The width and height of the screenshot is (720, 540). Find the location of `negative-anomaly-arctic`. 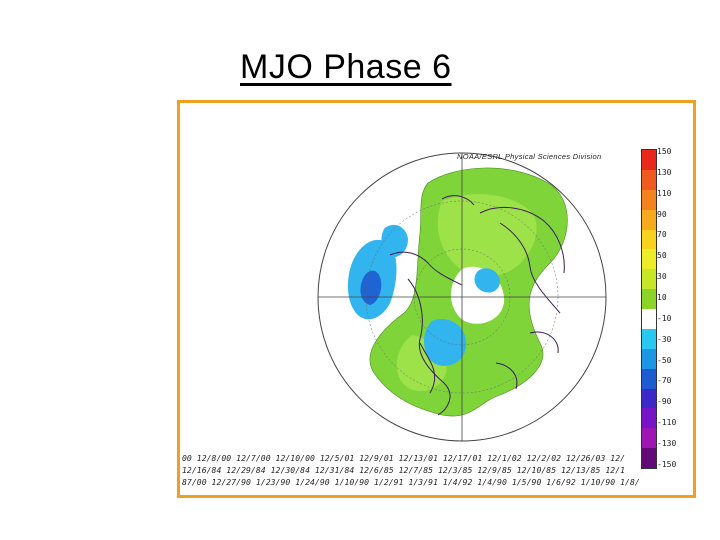

negative-anomaly-arctic is located at coordinates (487, 280).